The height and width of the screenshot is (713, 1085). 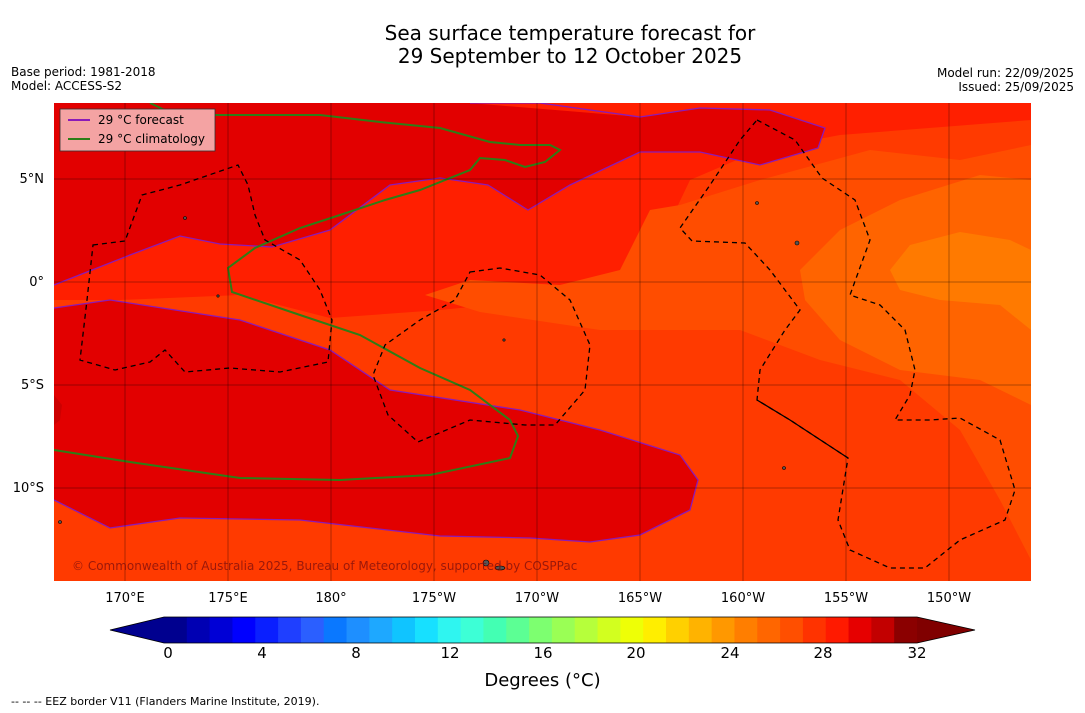 I want to click on title-line-1: Sea surface temperature forecast for, so click(x=570, y=33).